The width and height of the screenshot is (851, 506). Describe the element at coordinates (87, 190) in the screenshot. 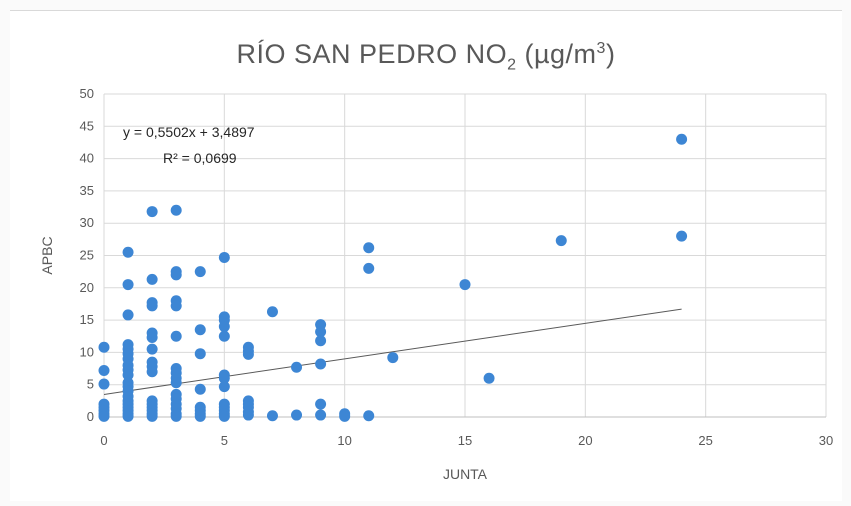

I see `y-tick-label: 35` at that location.